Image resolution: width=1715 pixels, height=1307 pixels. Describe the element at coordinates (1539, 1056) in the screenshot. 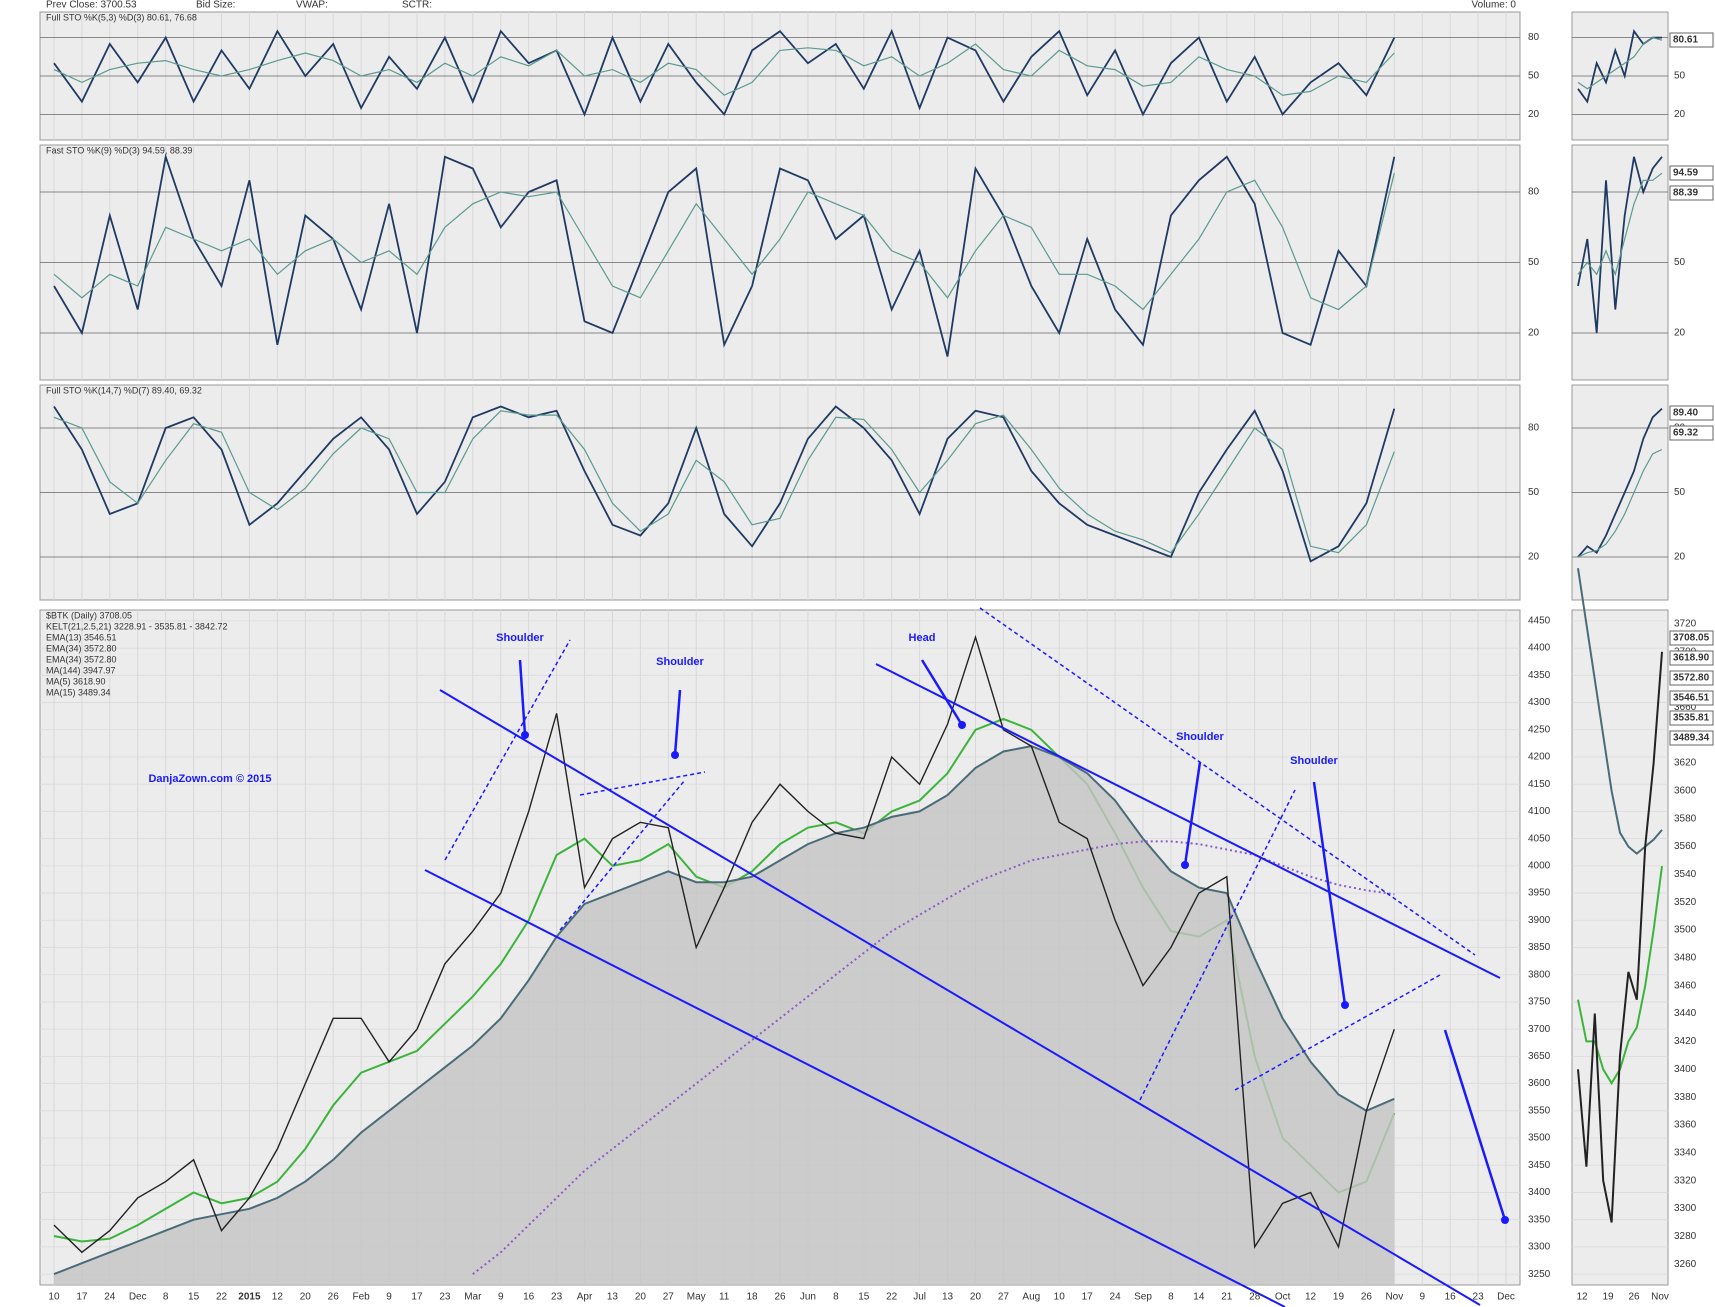

I see `y-tick-label: 3650` at that location.